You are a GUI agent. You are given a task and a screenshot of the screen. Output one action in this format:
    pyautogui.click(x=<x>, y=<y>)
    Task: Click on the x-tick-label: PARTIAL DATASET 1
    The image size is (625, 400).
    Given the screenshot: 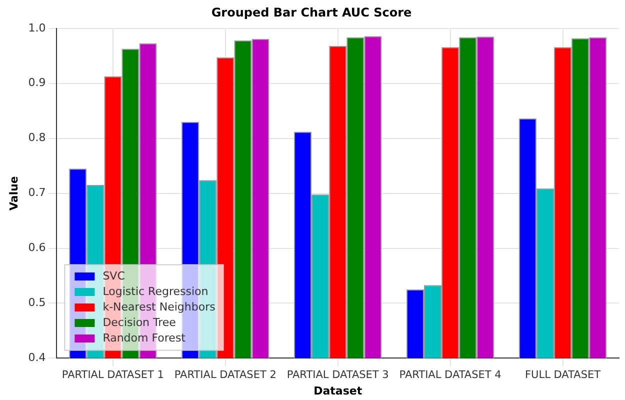 What is the action you would take?
    pyautogui.click(x=113, y=375)
    